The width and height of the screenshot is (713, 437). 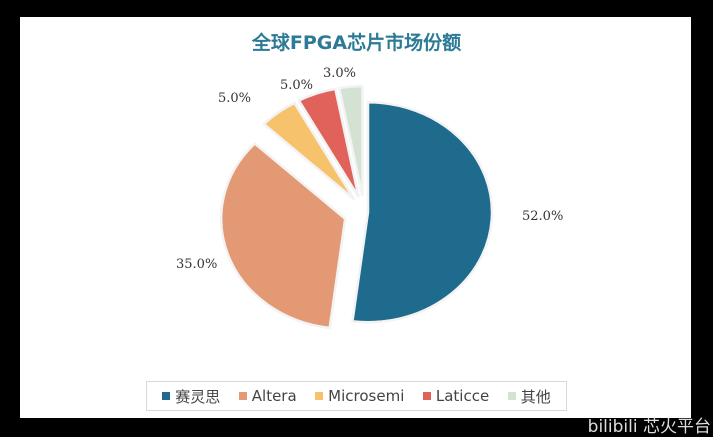 What do you see at coordinates (235, 98) in the screenshot?
I see `data-label-2: 5.0%` at bounding box center [235, 98].